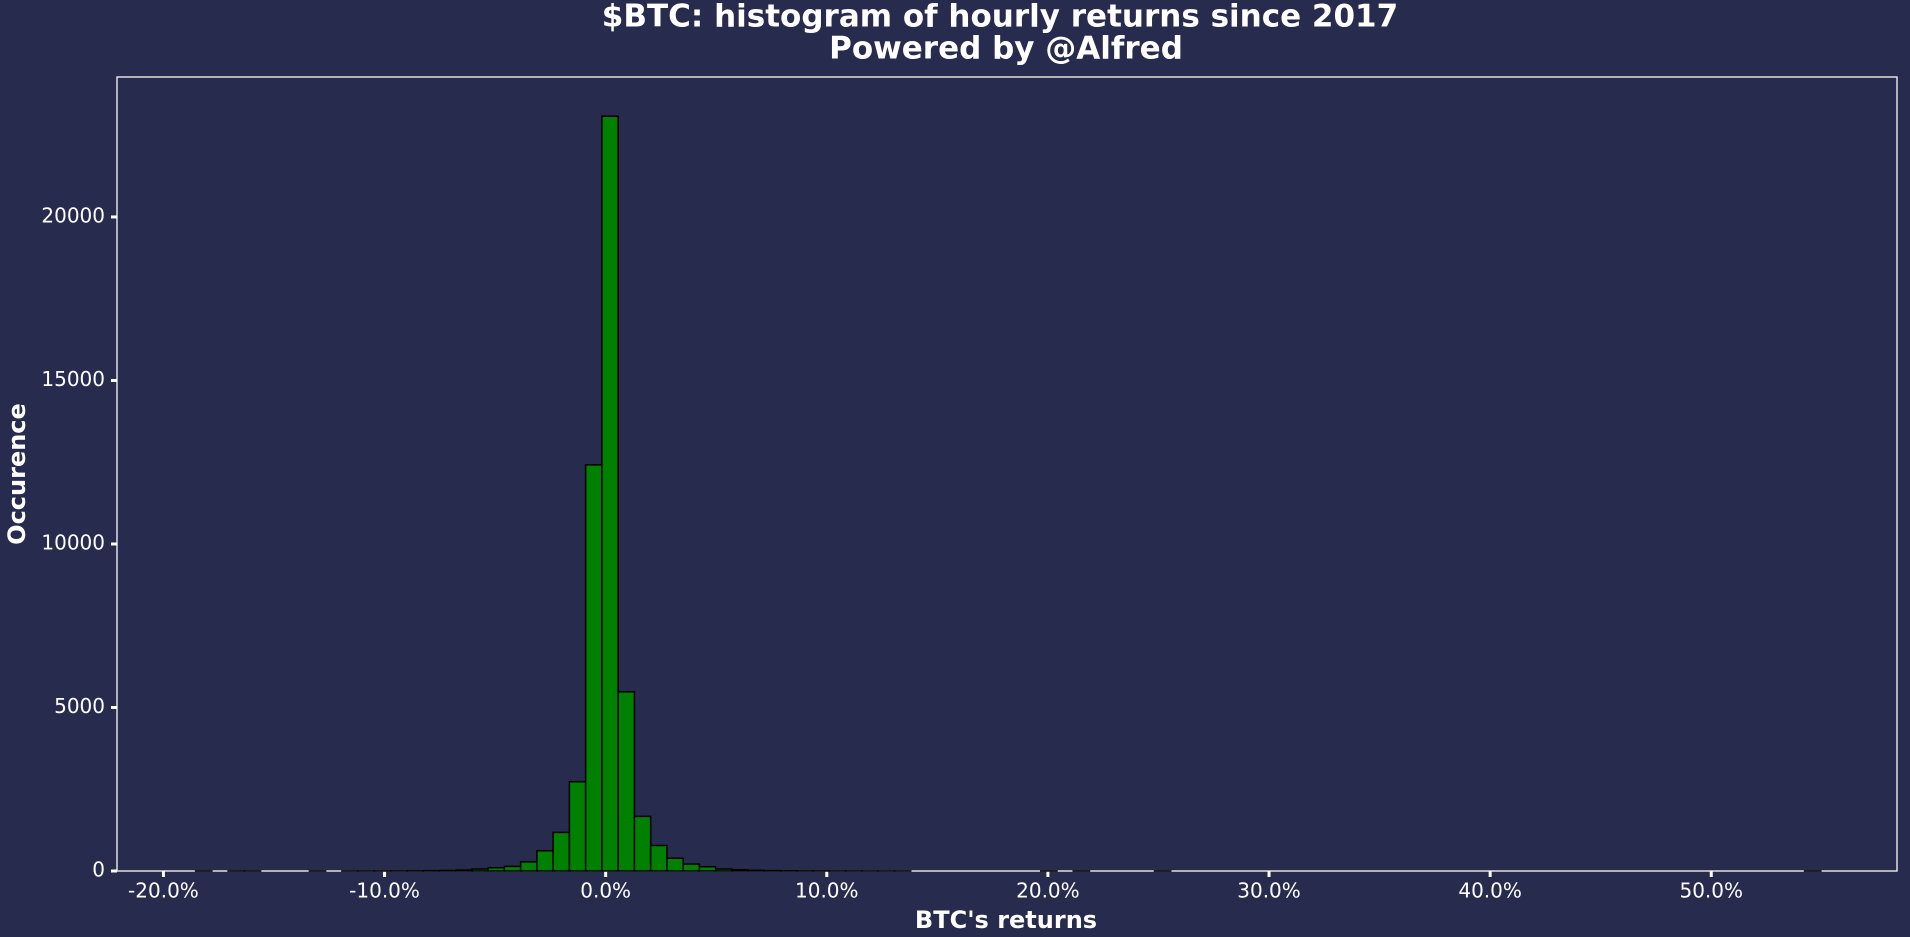 This screenshot has height=937, width=1910. What do you see at coordinates (1006, 49) in the screenshot?
I see `chart-subtitle: Powered by @Alfred` at bounding box center [1006, 49].